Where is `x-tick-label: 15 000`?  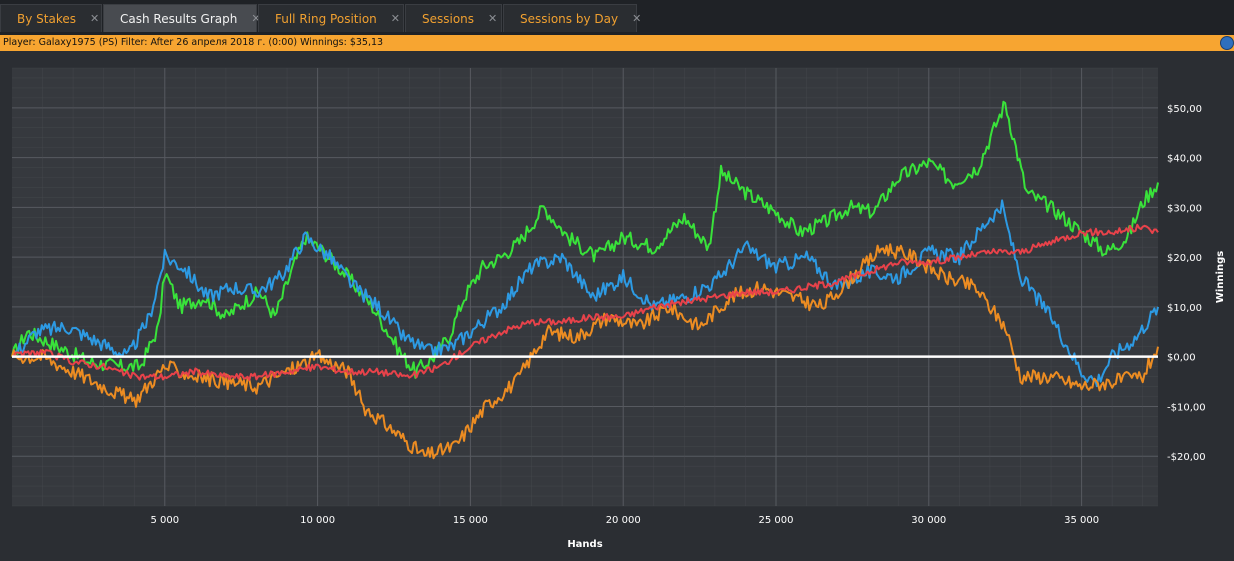
x-tick-label: 15 000 is located at coordinates (470, 520).